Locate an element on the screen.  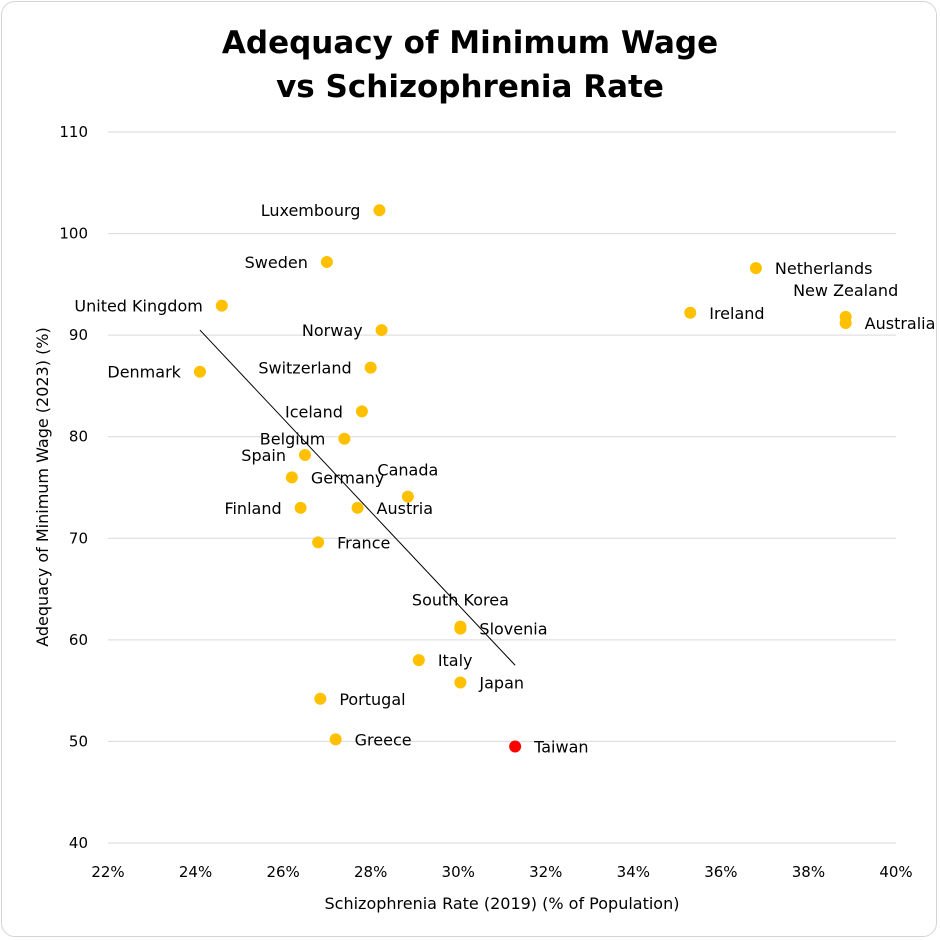
label-slovenia: Slovenia is located at coordinates (513, 629).